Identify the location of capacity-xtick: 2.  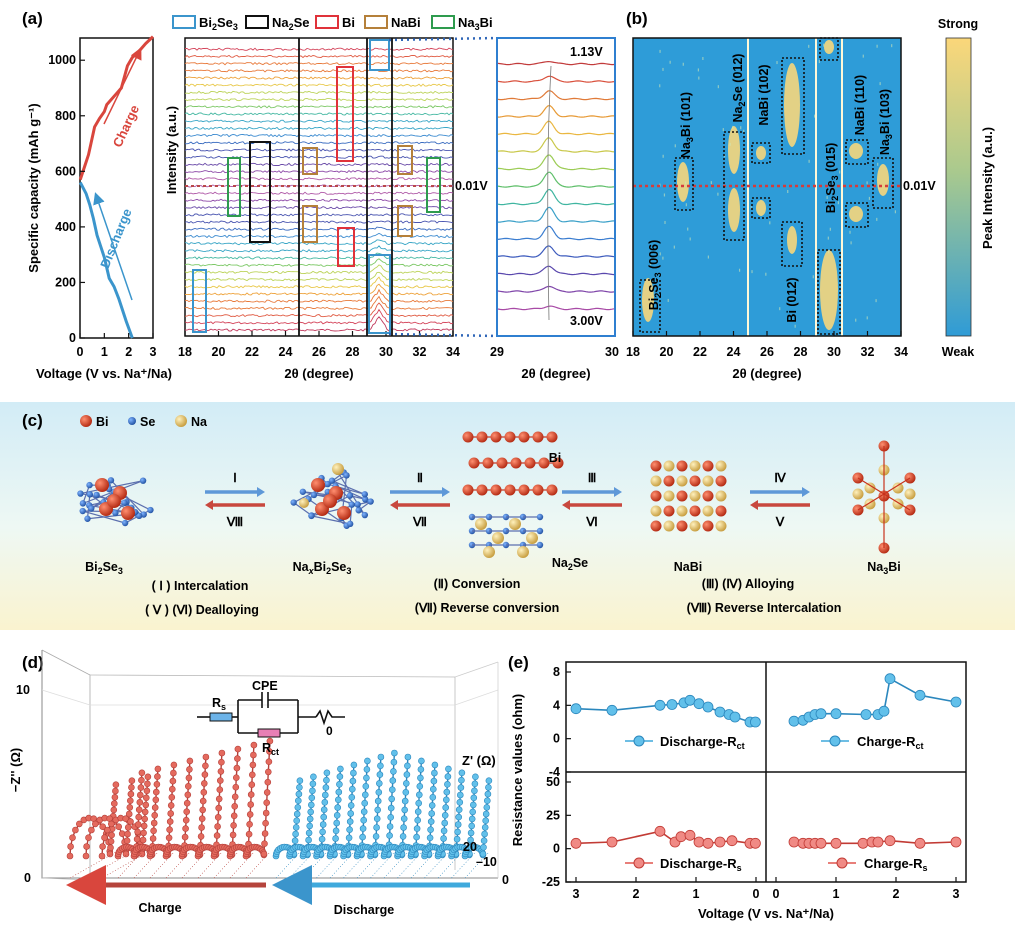
(128, 352).